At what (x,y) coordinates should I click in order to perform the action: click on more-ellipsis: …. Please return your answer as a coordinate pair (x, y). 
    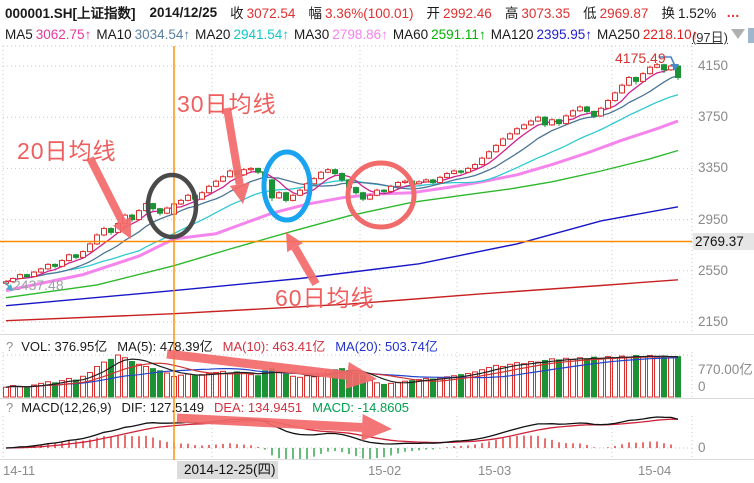
    Looking at the image, I should click on (733, 12).